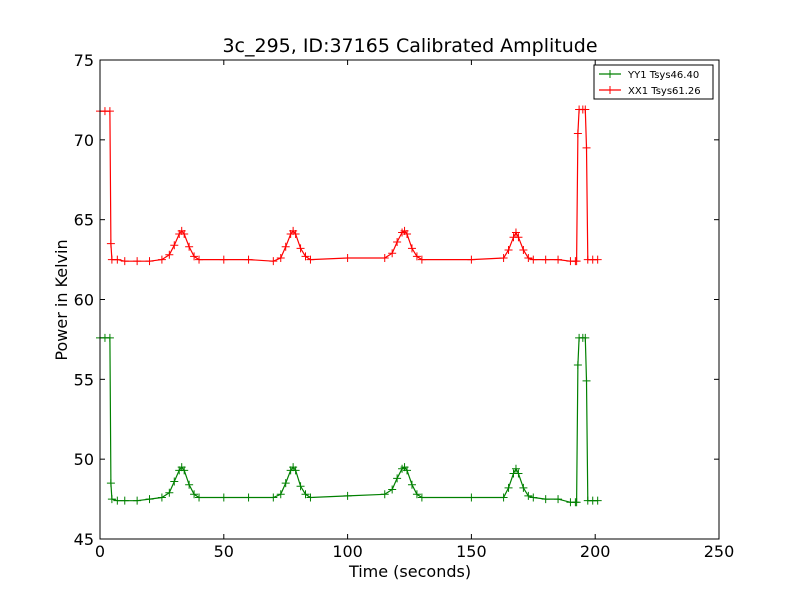 This screenshot has width=800, height=600. I want to click on x-tick-label: 0, so click(100, 551).